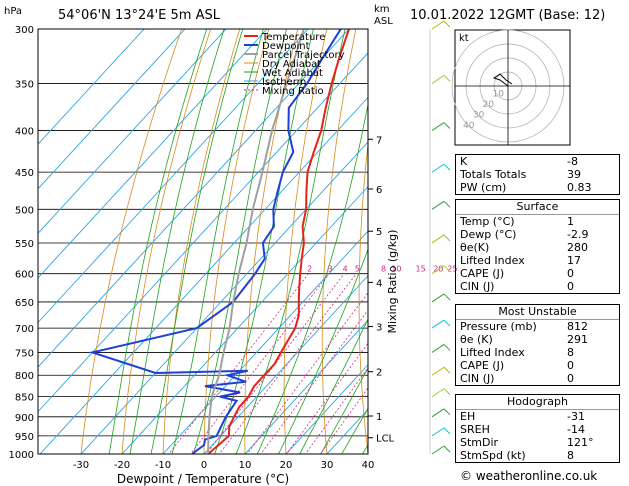  What do you see at coordinates (24, 418) in the screenshot?
I see `pressure-tick-label: 900` at bounding box center [24, 418].